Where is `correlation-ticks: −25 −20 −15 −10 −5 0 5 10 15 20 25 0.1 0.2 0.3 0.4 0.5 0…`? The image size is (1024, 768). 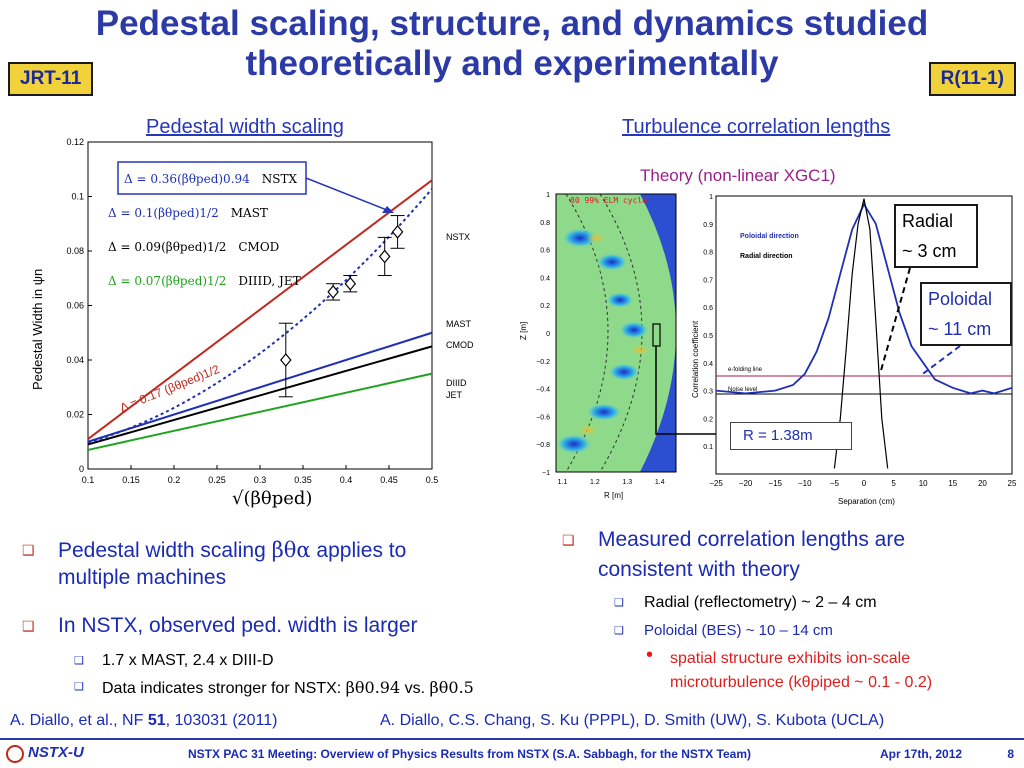
correlation-ticks: −25 −20 −15 −10 −5 0 5 10 15 20 25 0.1 0.2 0.3 0.4 0.5 0… is located at coordinates (860, 341).